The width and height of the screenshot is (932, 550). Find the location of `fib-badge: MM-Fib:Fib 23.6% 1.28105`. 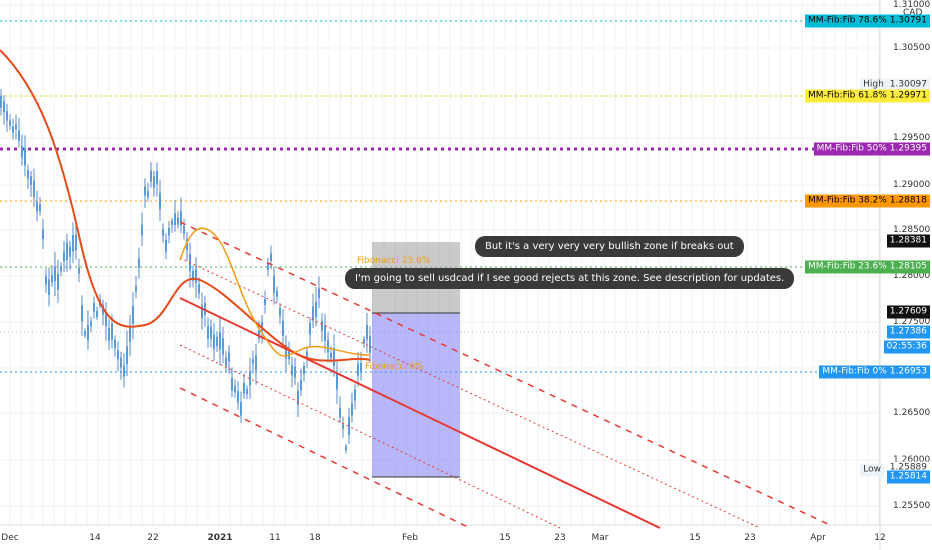

fib-badge: MM-Fib:Fib 23.6% 1.28105 is located at coordinates (867, 267).